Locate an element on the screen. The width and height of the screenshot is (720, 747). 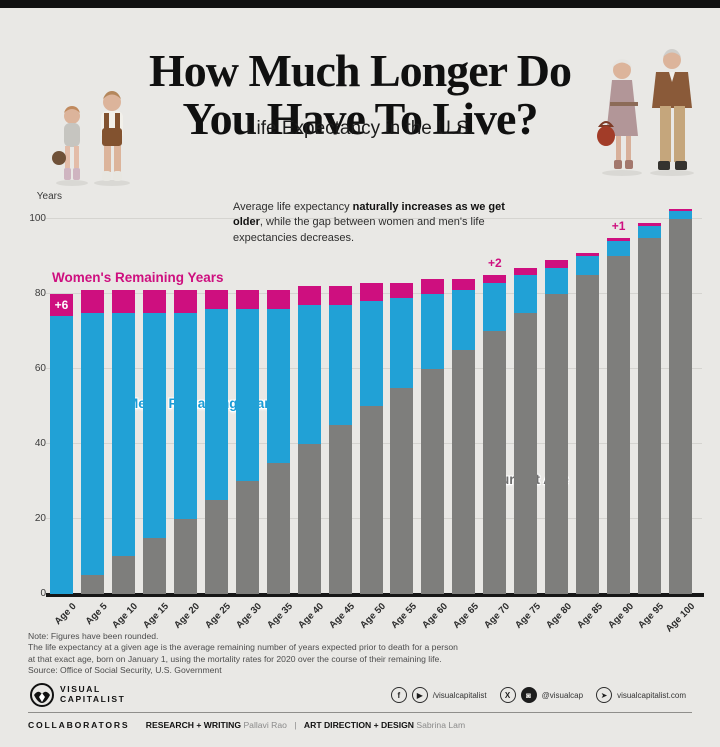
website-url: visualcapitalist.com is located at coordinates (651, 695).